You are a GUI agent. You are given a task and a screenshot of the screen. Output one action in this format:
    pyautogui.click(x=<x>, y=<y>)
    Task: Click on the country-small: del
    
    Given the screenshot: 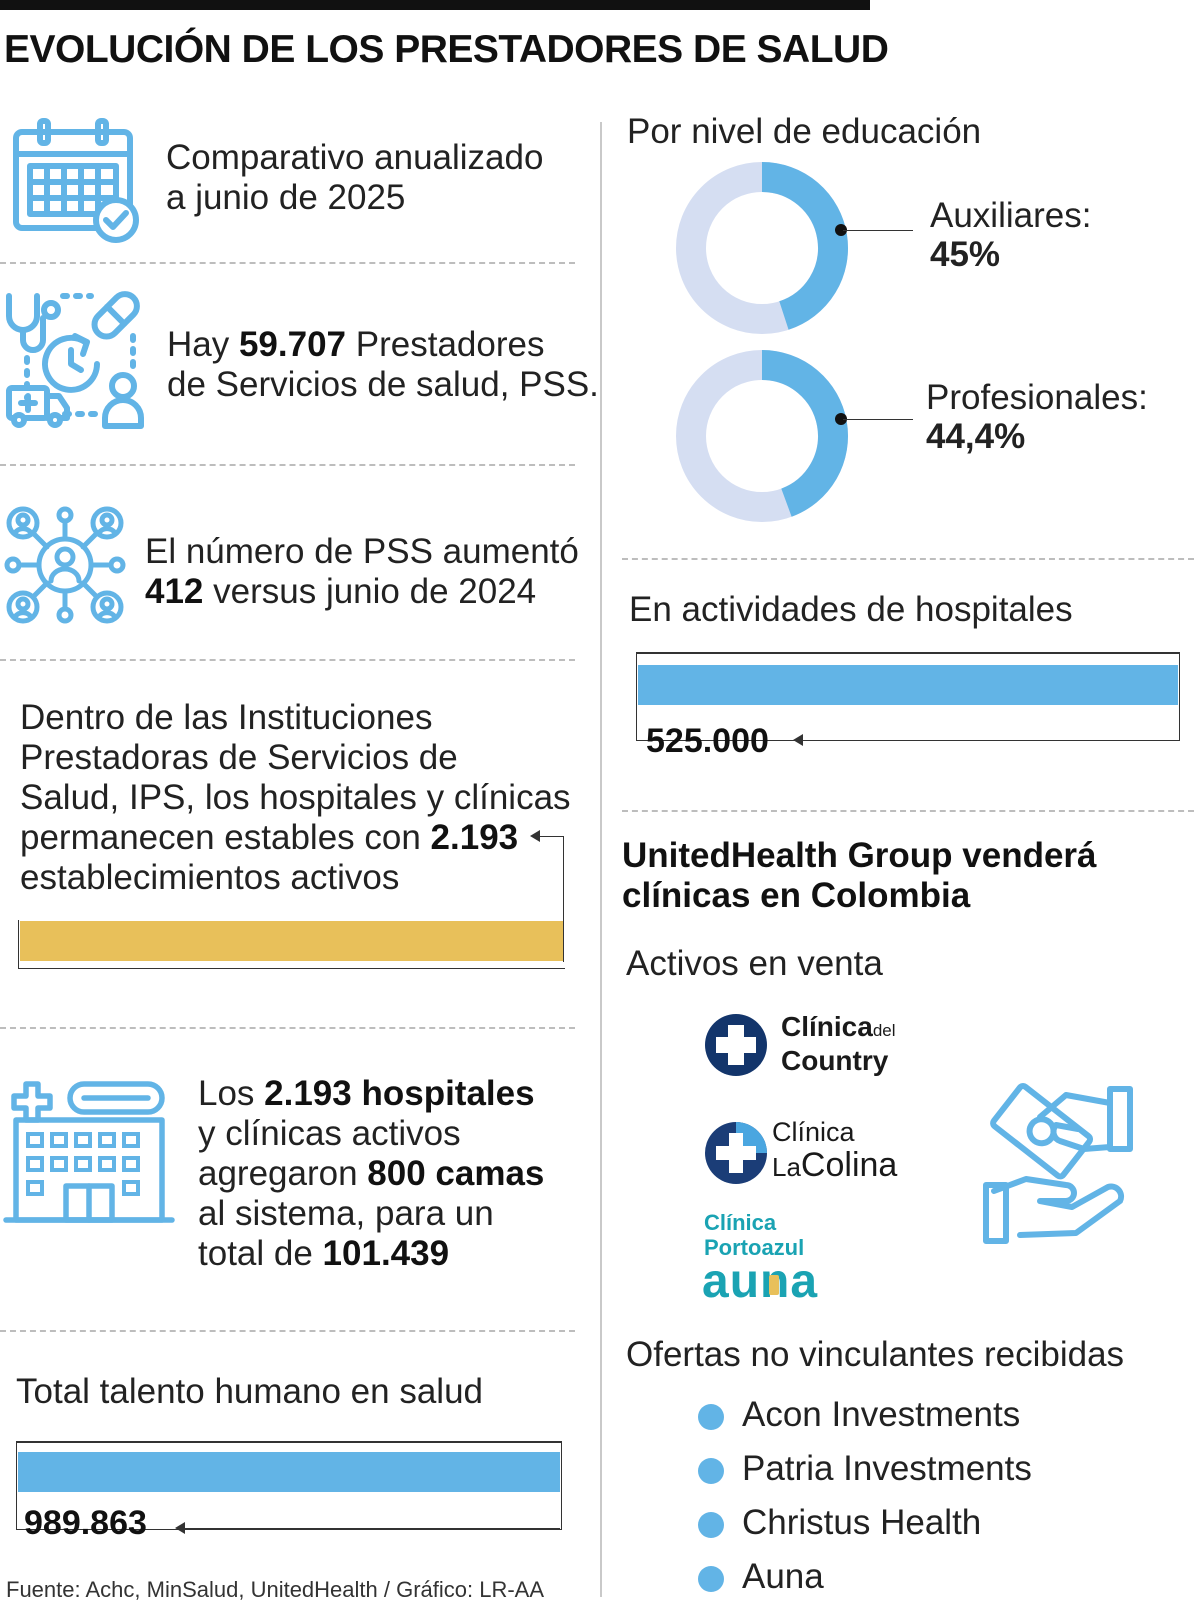 What is the action you would take?
    pyautogui.click(x=884, y=1030)
    